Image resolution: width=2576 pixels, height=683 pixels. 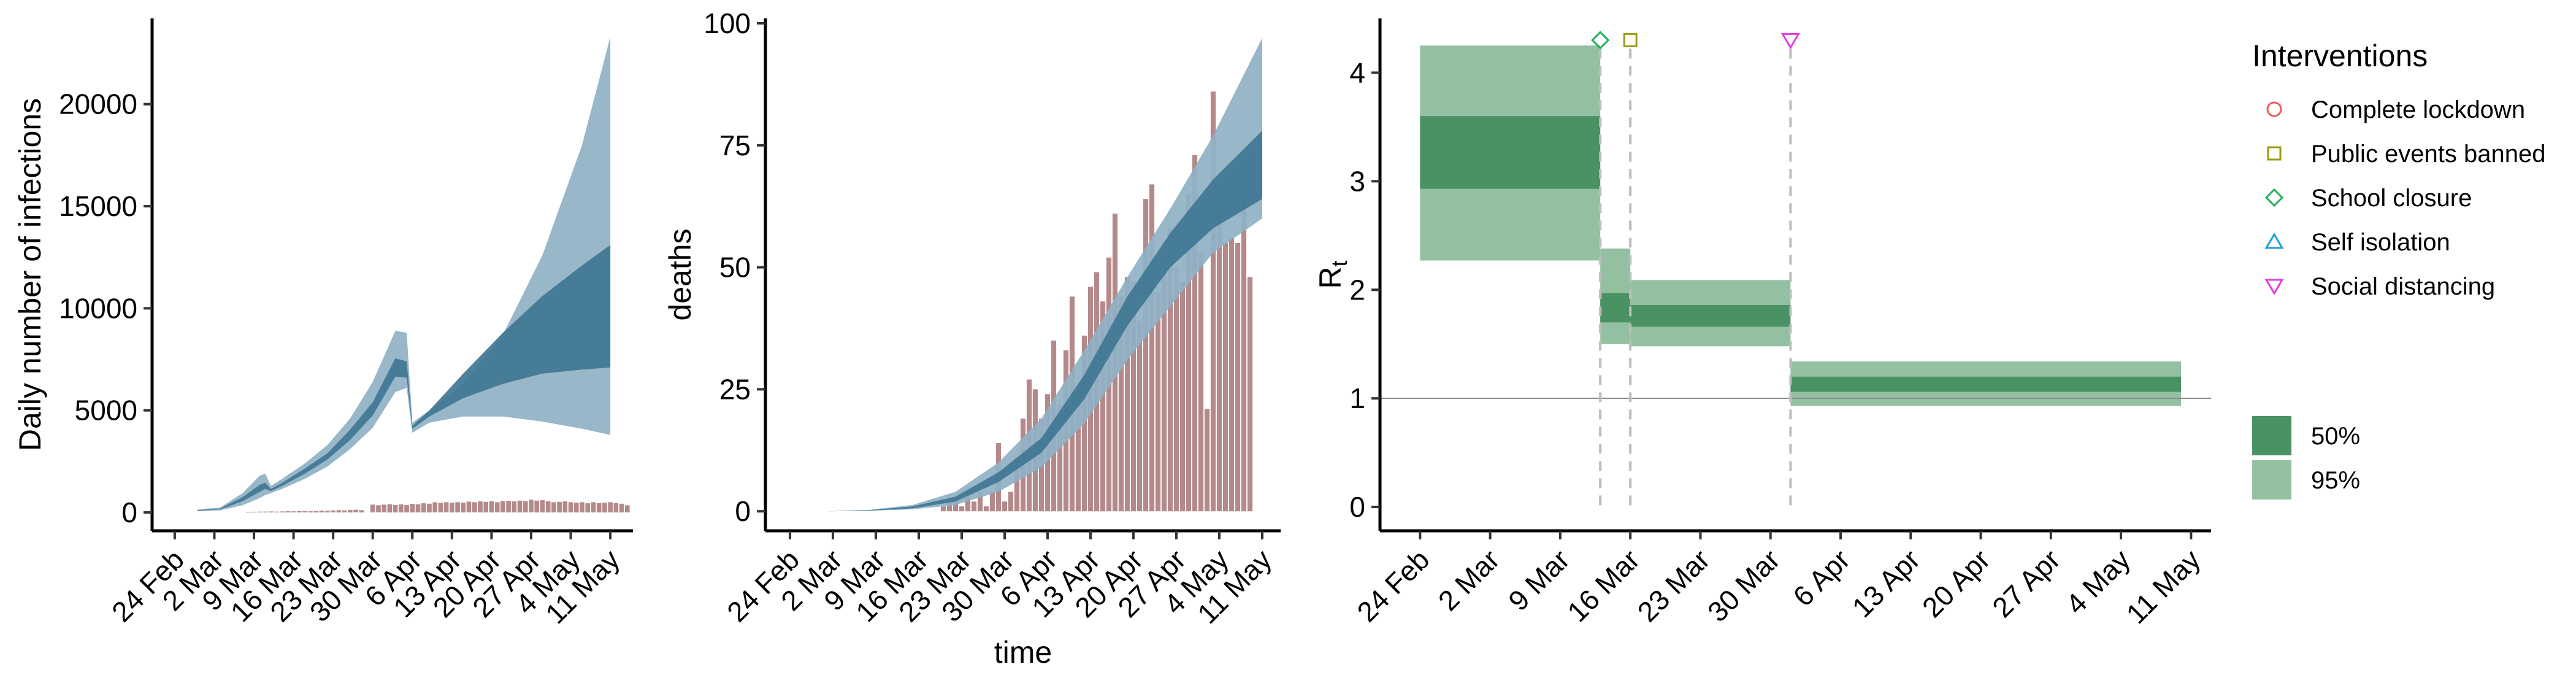 What do you see at coordinates (2391, 198) in the screenshot?
I see `legend-label-school: School closure` at bounding box center [2391, 198].